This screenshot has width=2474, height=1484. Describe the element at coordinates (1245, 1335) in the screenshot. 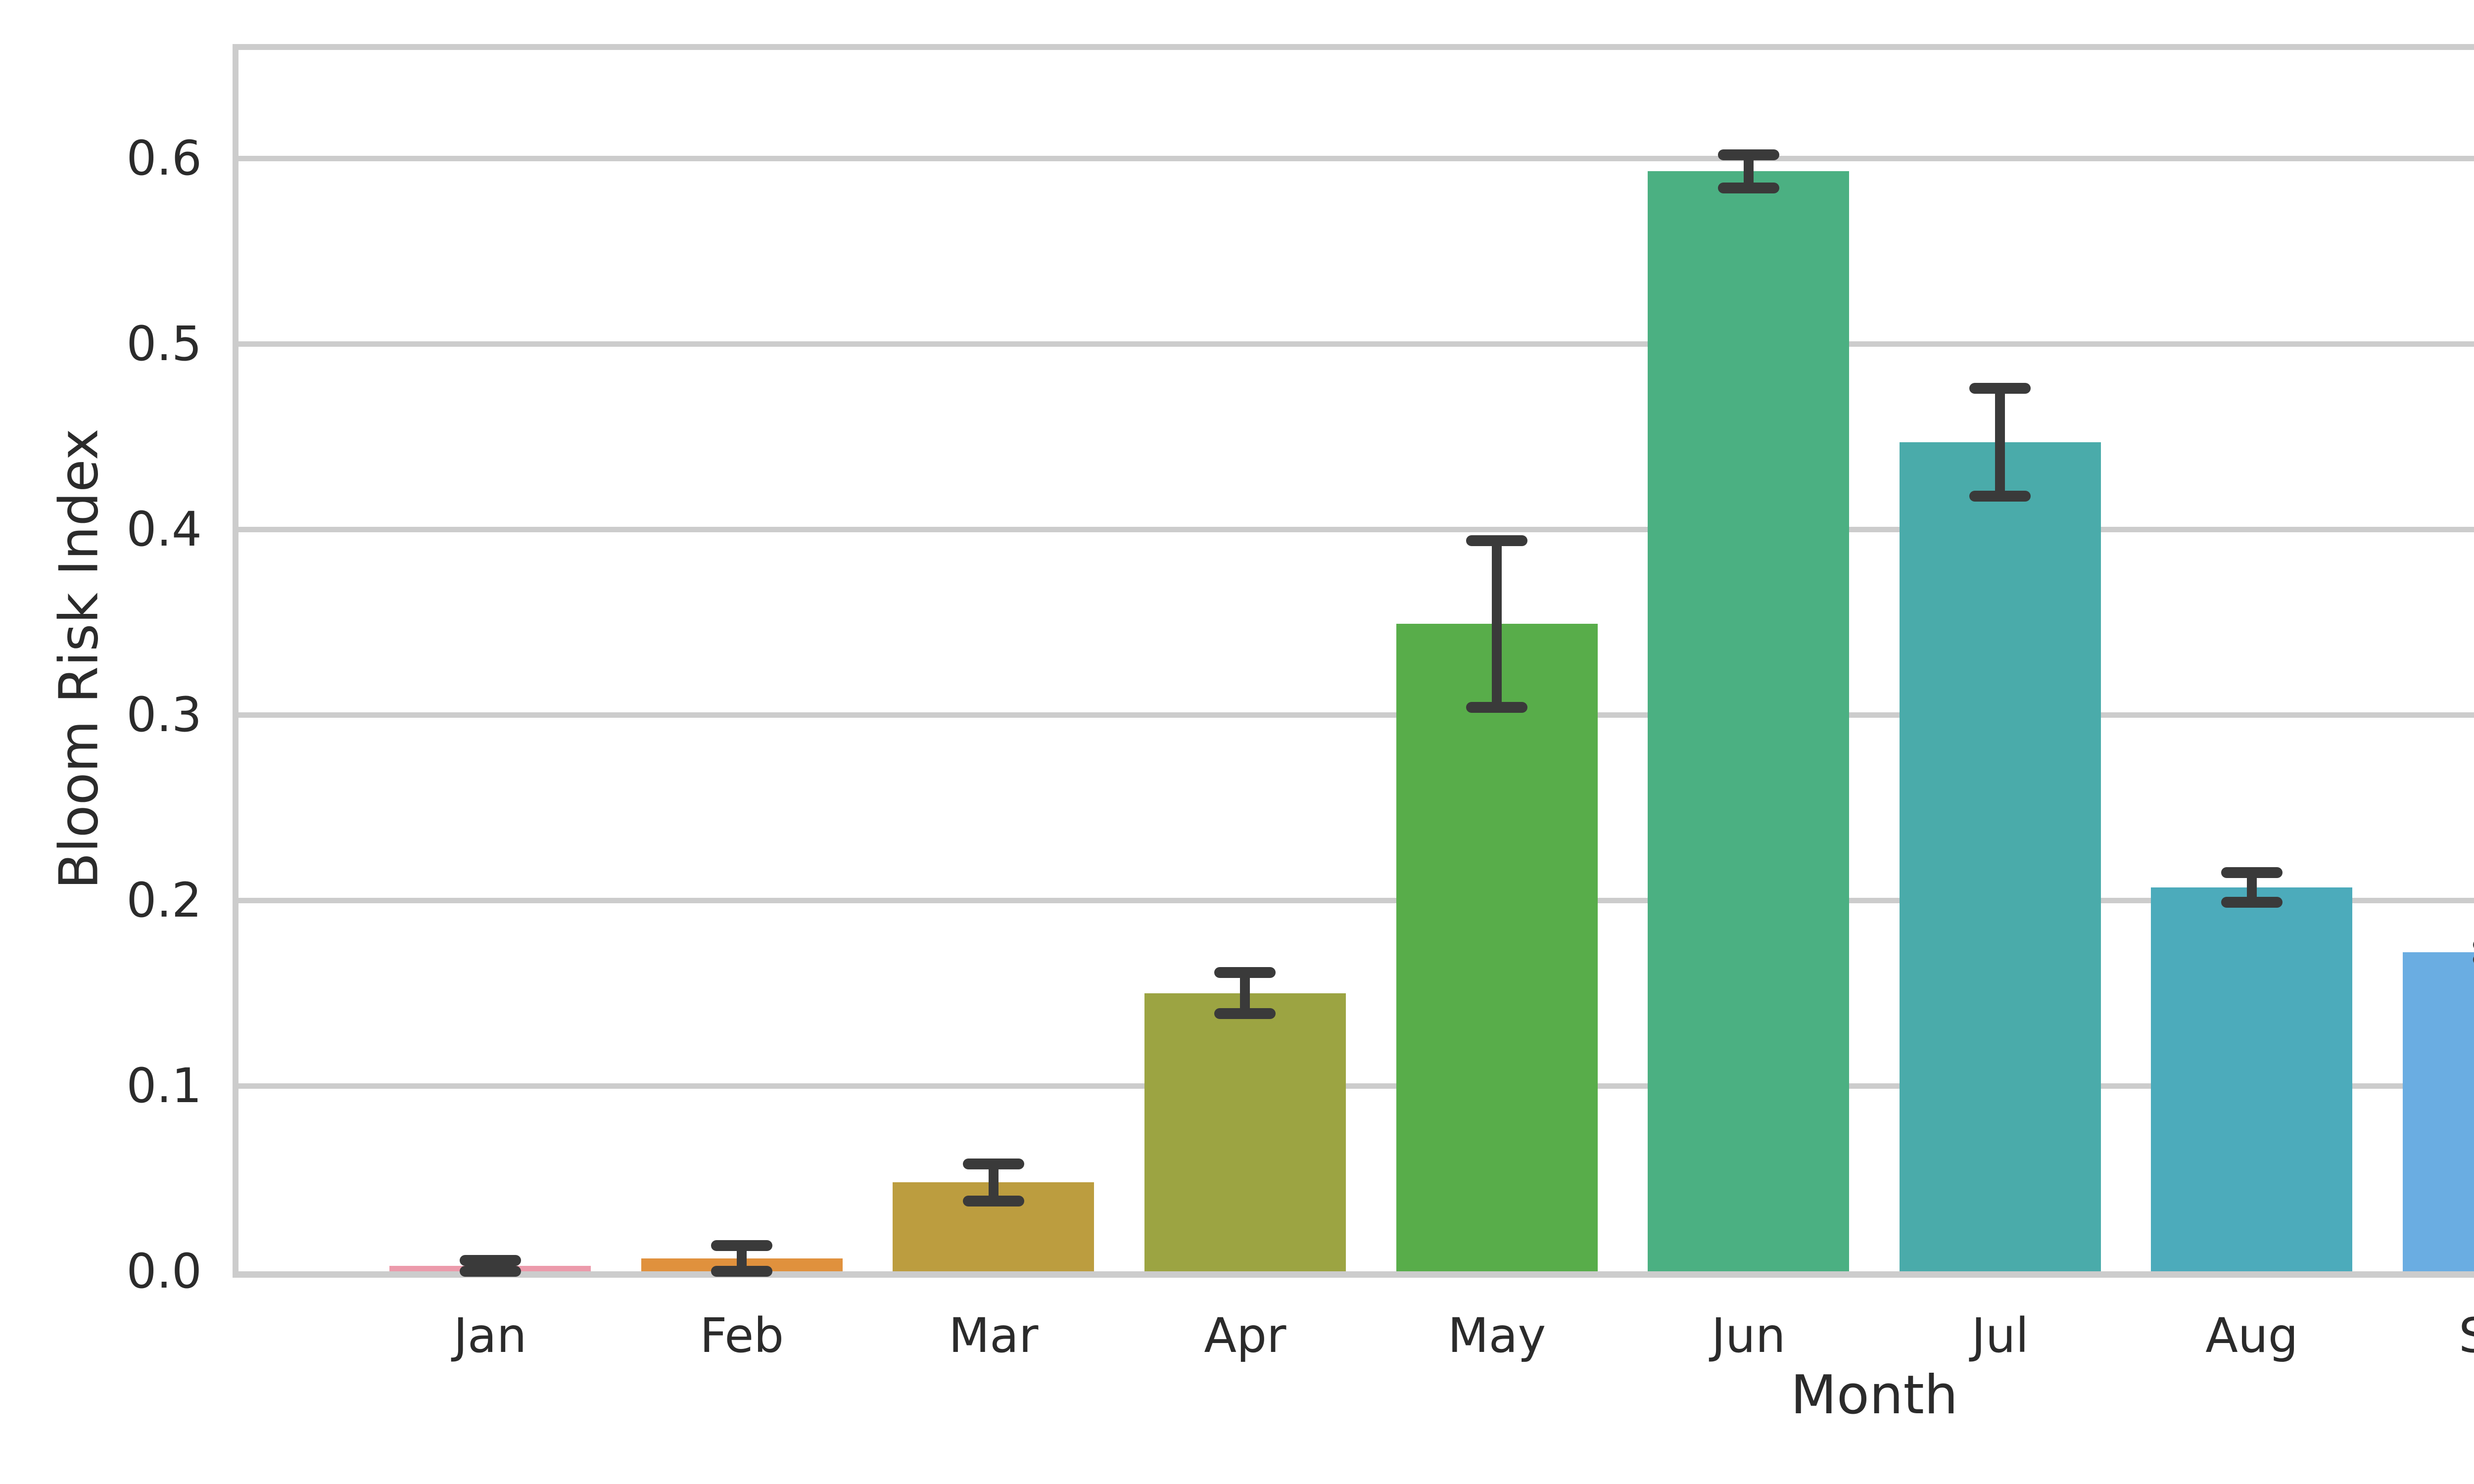

I see `x-tick-apr: Apr` at that location.